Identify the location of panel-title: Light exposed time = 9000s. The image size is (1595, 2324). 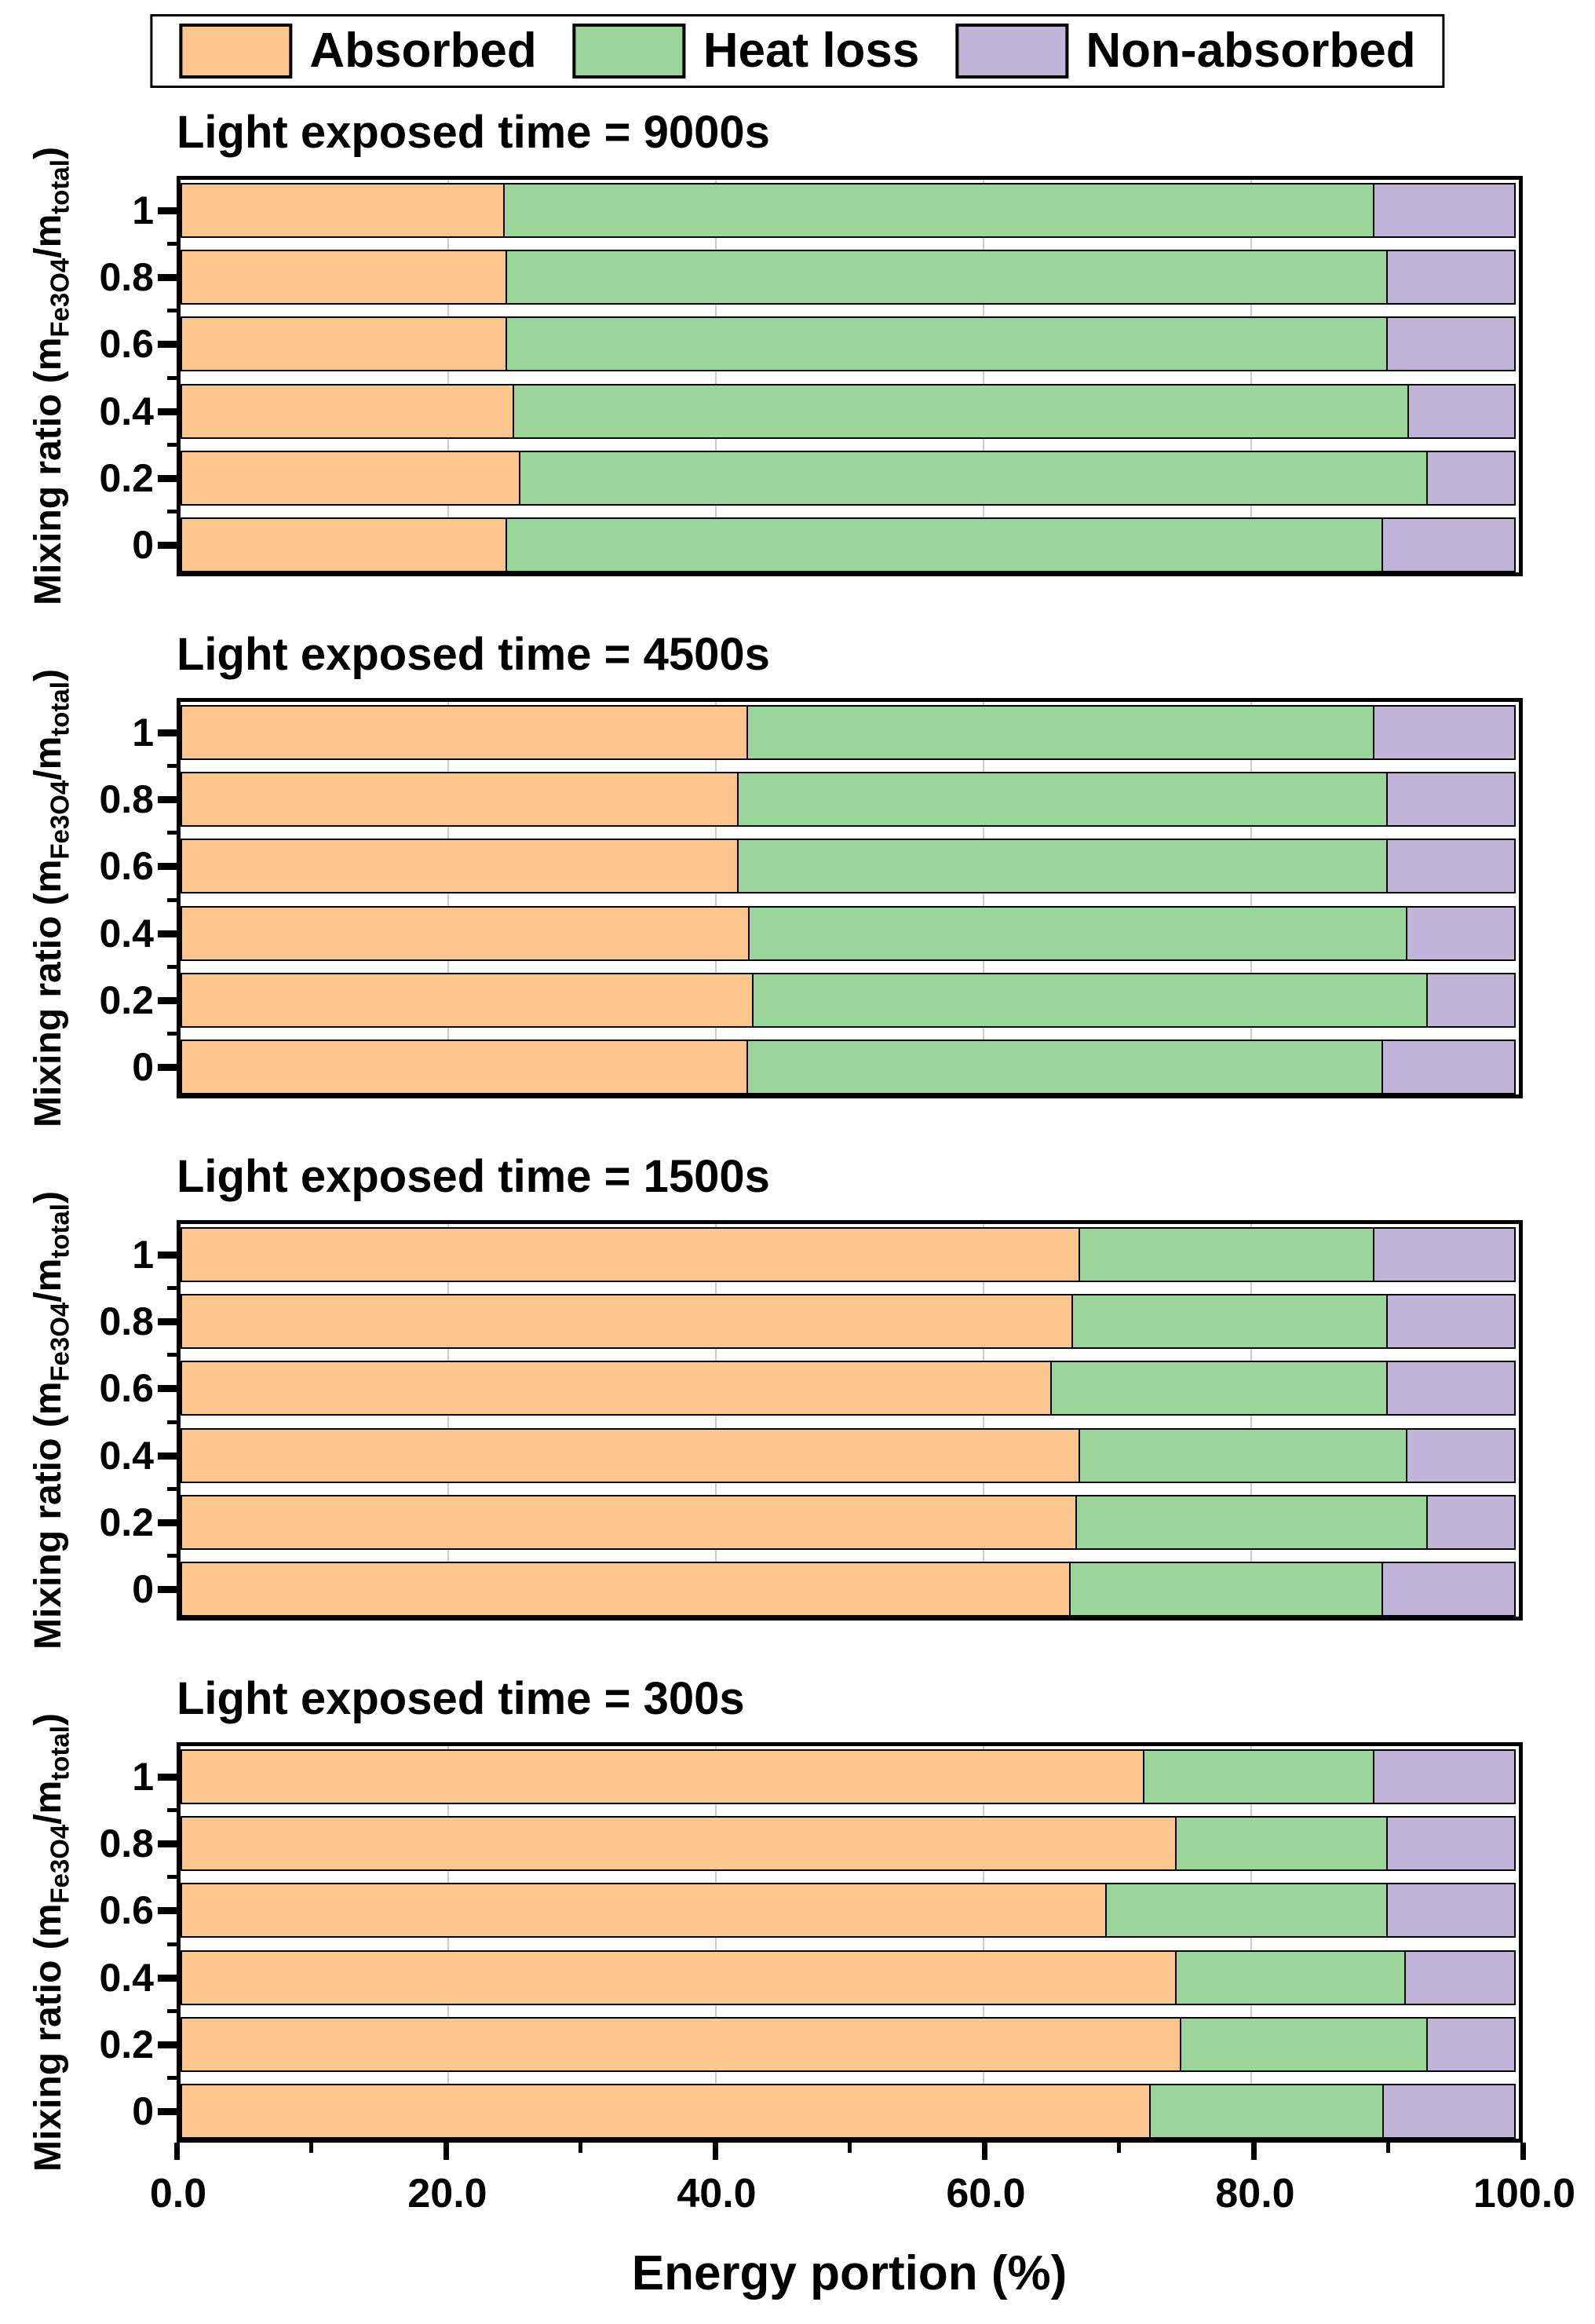
(473, 132).